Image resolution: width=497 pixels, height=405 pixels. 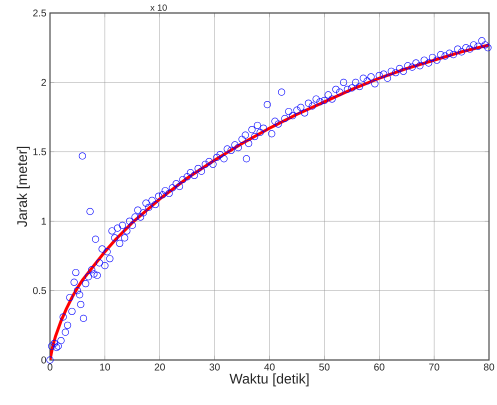 What do you see at coordinates (324, 367) in the screenshot?
I see `x-tick-label: 50` at bounding box center [324, 367].